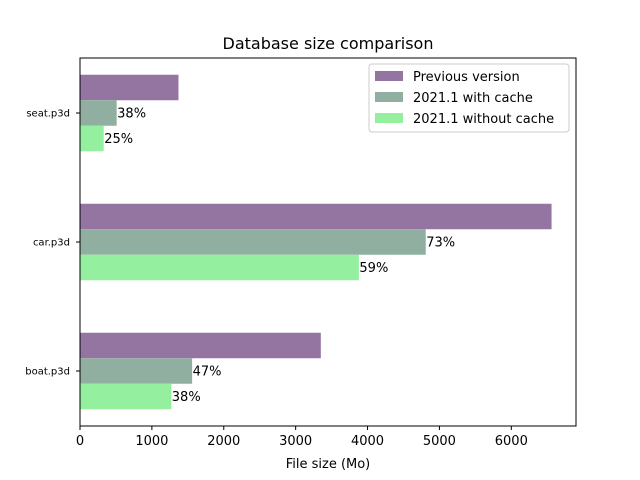 The width and height of the screenshot is (640, 480). What do you see at coordinates (373, 268) in the screenshot?
I see `bar-data-label: 59%` at bounding box center [373, 268].